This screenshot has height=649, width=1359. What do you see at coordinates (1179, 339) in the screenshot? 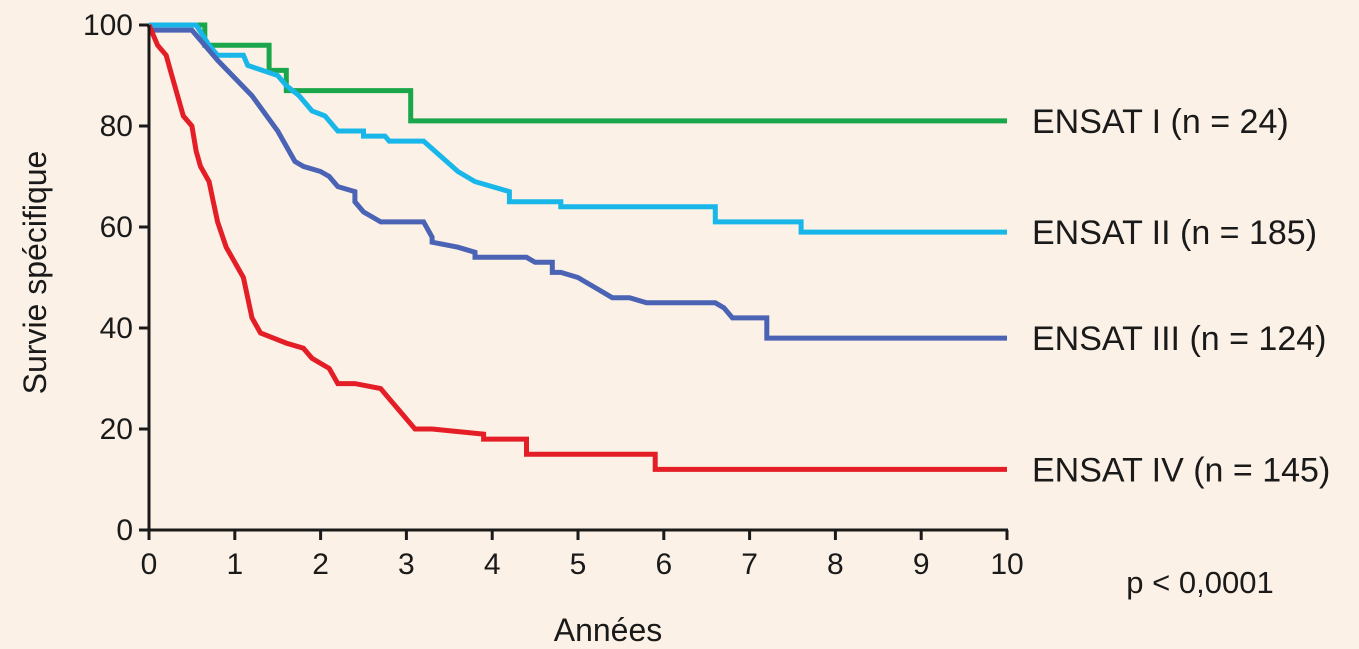
I see `series-label-3: ENSAT III (n = 124)` at bounding box center [1179, 339].